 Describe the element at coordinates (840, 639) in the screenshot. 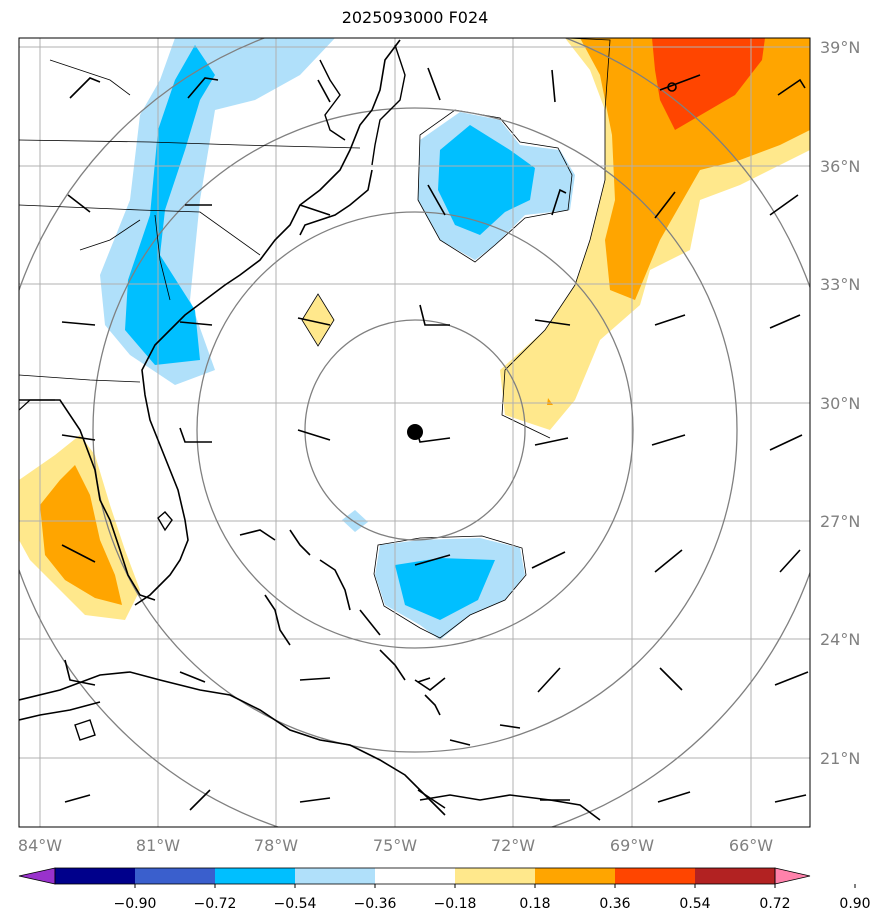

I see `lat-label: 24°N` at that location.